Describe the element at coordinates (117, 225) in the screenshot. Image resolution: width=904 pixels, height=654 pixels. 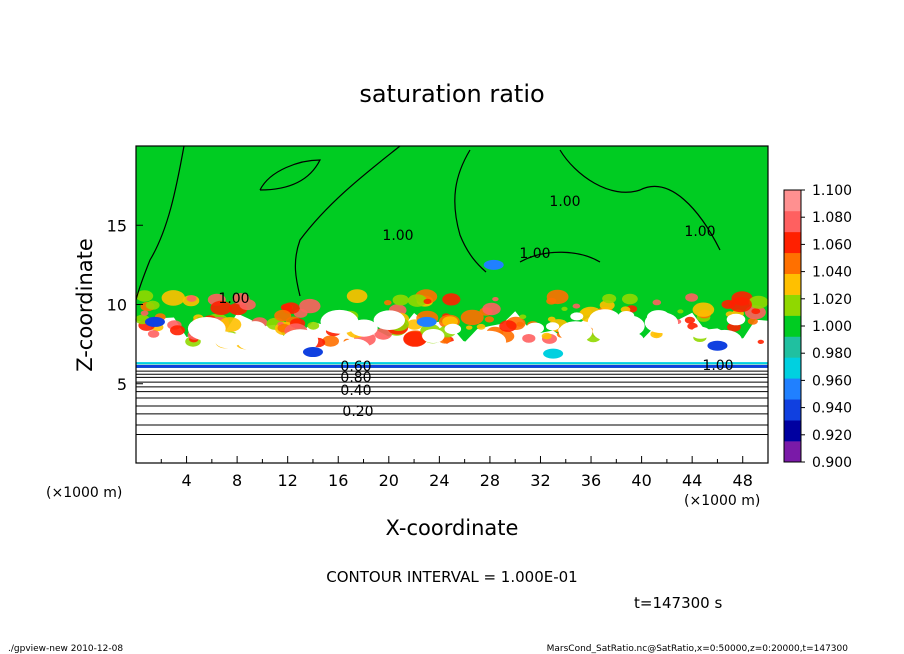
I see `y-tick-label: 15` at that location.